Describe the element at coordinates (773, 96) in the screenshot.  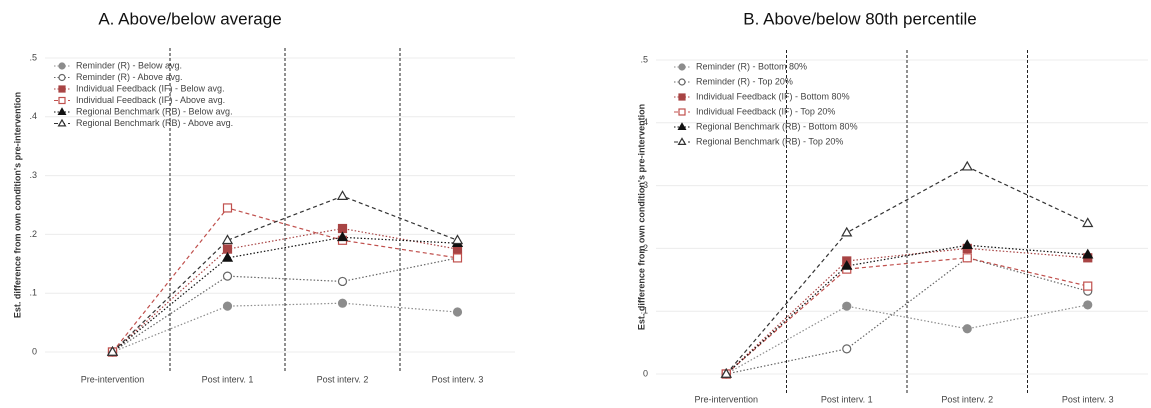
I see `legend-label: Individual Feedback (IF) - Bottom 80%` at that location.